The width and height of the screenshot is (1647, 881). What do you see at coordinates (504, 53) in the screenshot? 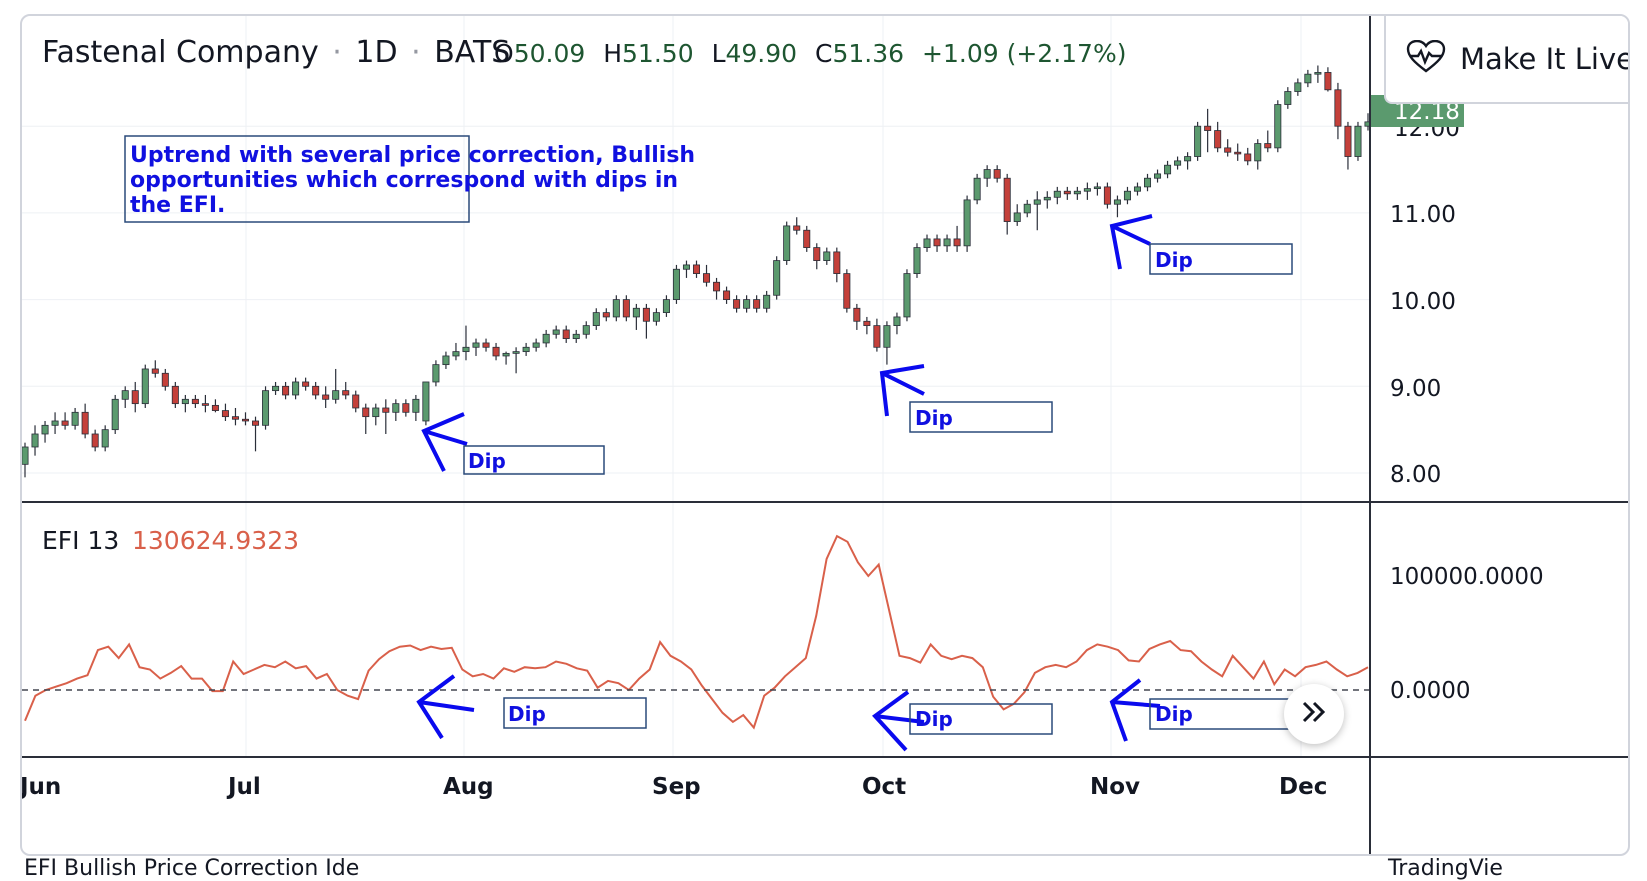
I see `open-label: O` at bounding box center [504, 53].